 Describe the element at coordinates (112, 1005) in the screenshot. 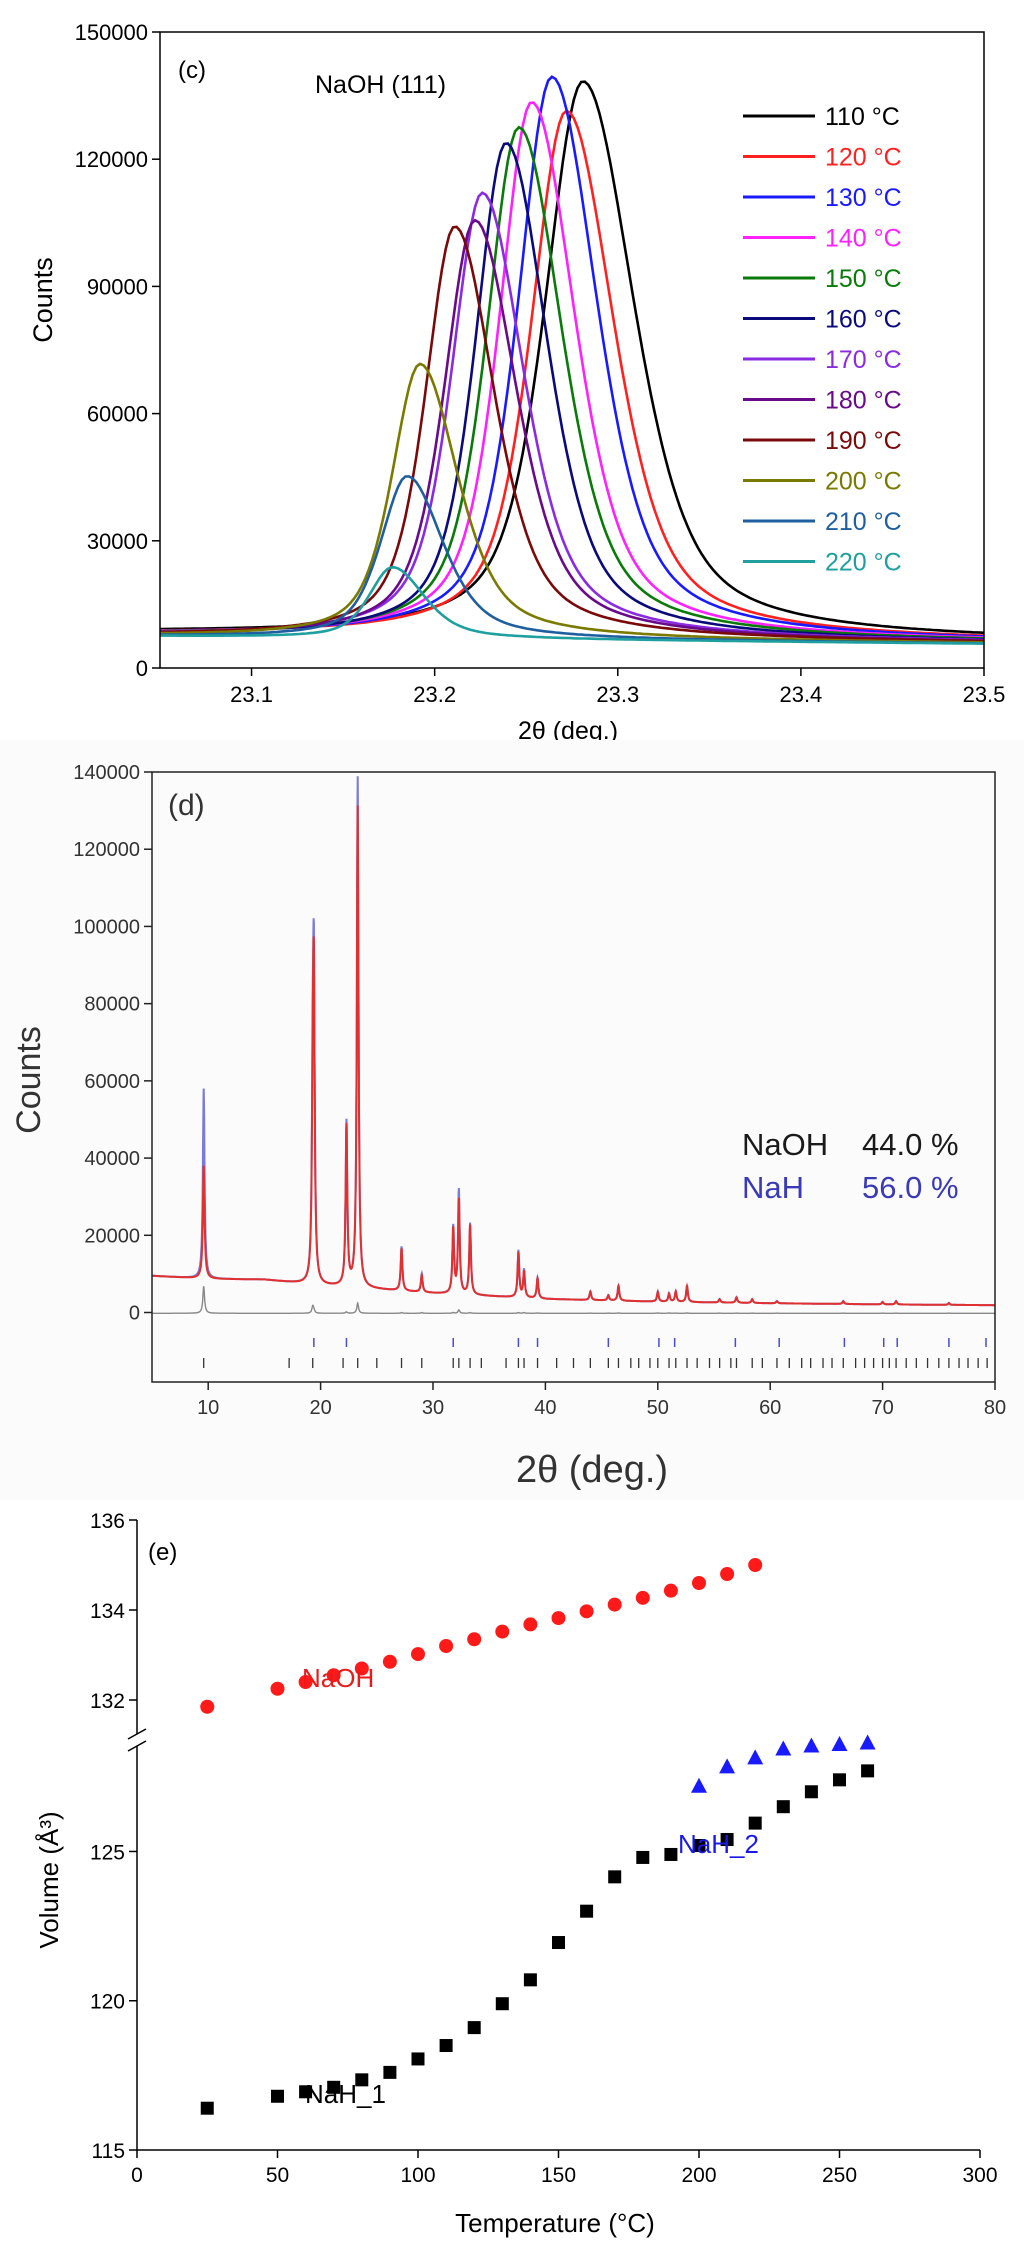

I see `d-y-tick-label: 80000` at that location.